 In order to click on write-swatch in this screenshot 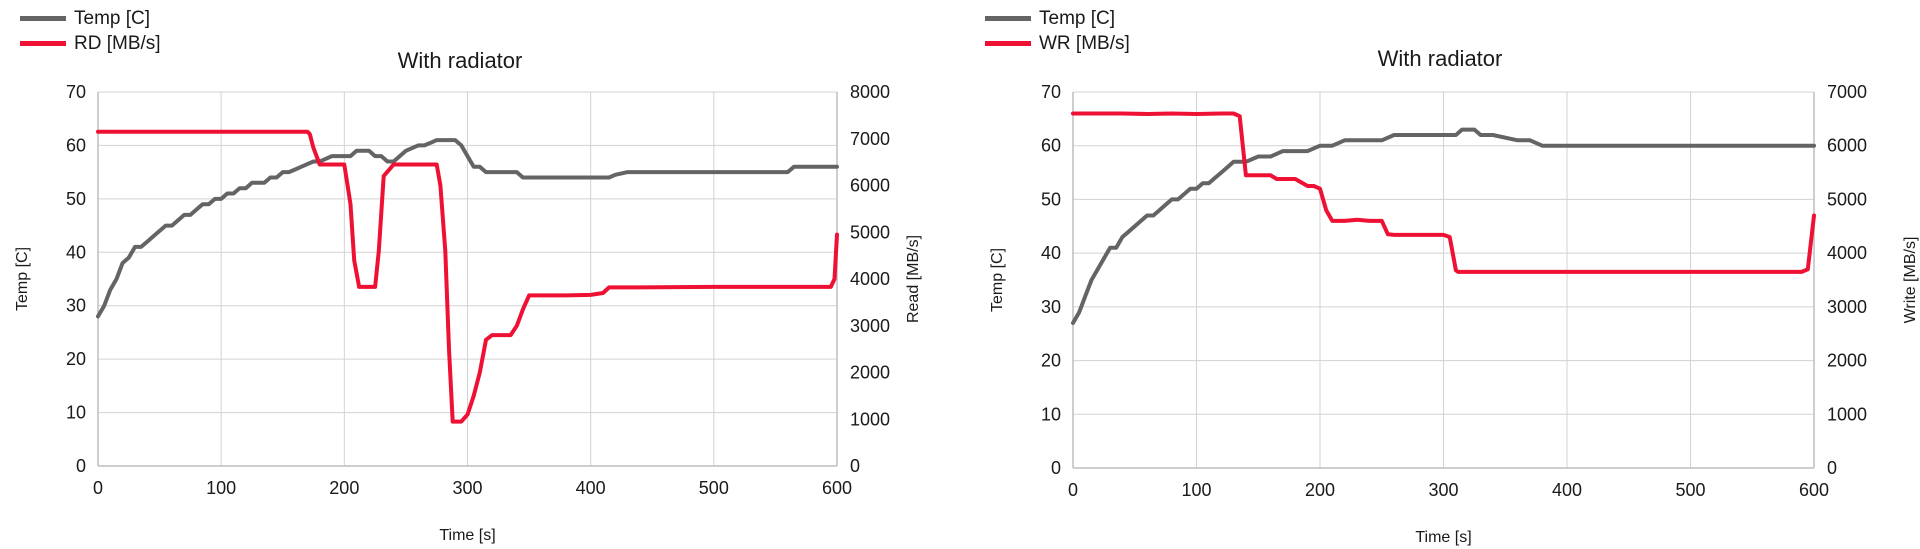, I will do `click(1008, 43)`.